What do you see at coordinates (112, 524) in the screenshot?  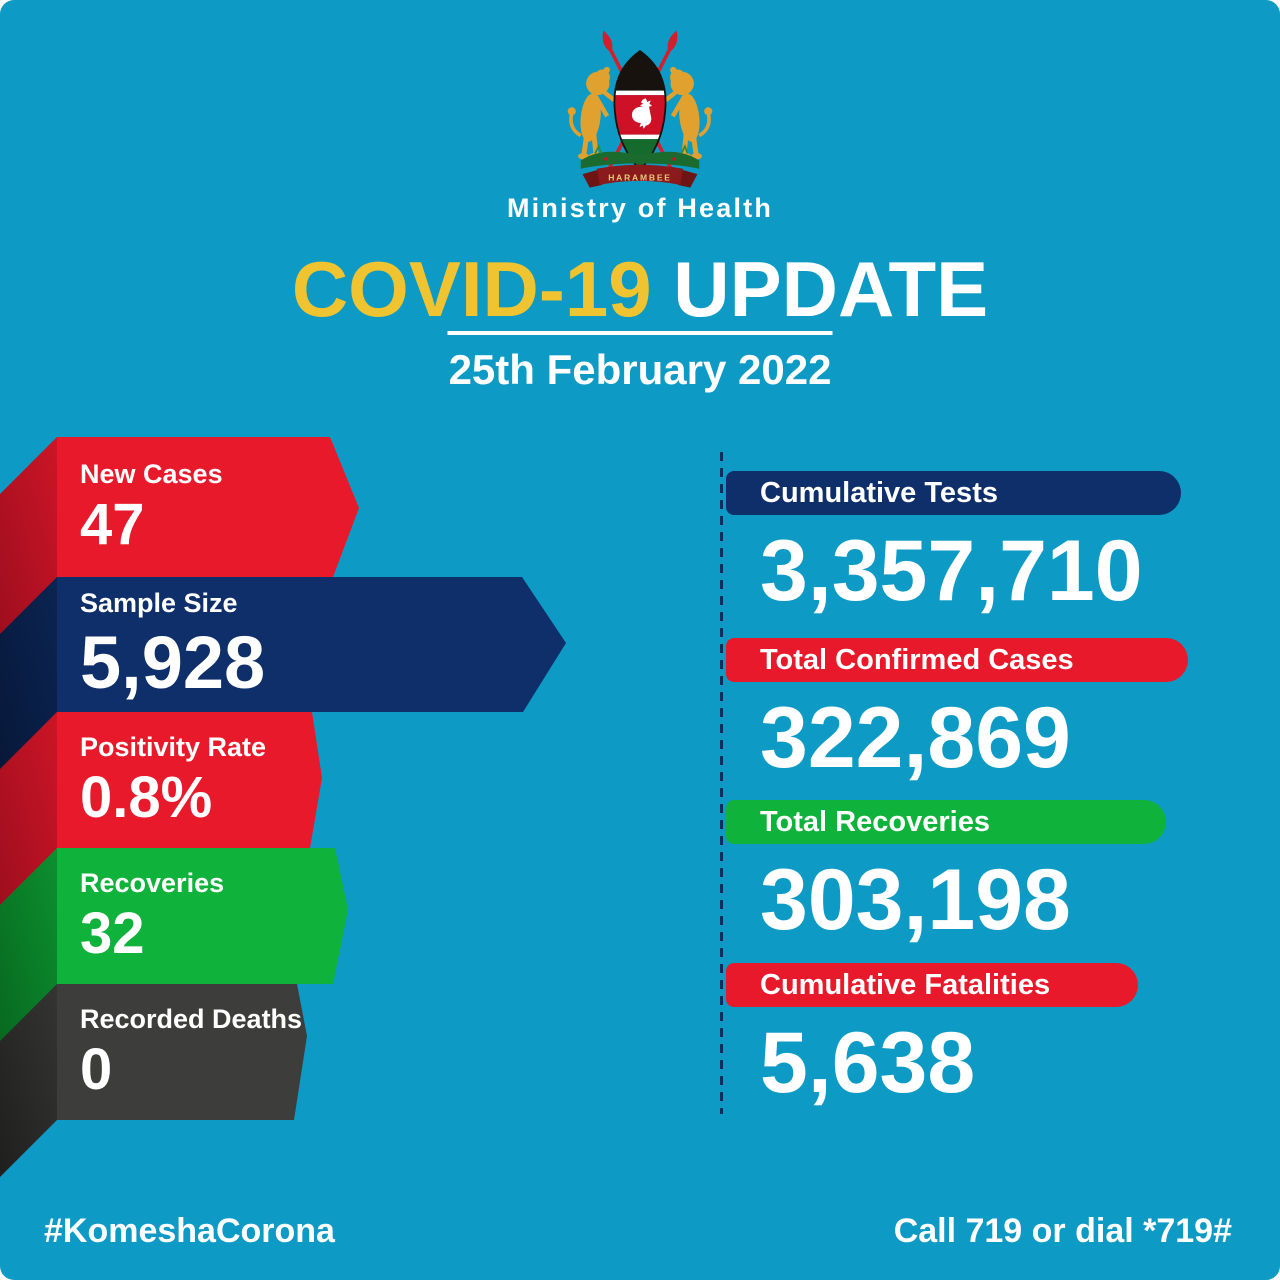 I see `stat-value: 47` at bounding box center [112, 524].